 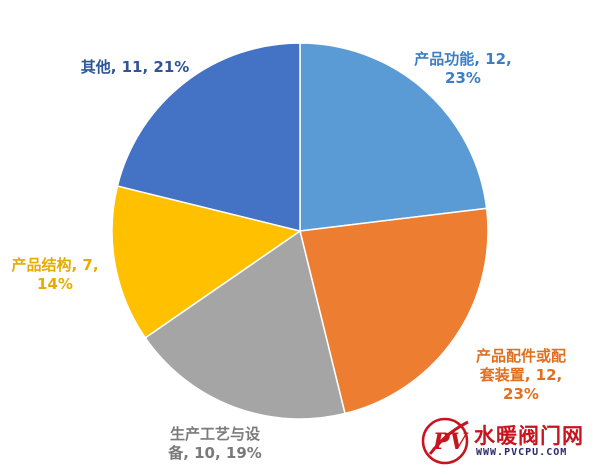 What do you see at coordinates (208, 137) in the screenshot?
I see `pie-slice-other` at bounding box center [208, 137].